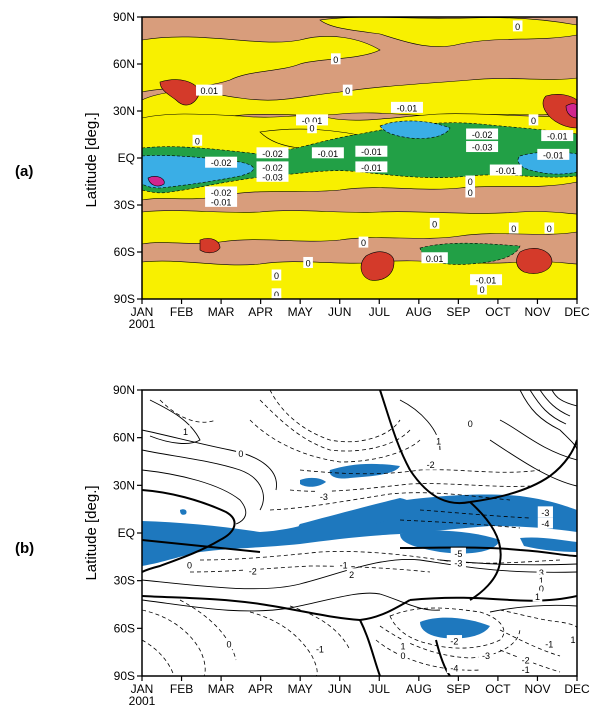 This screenshot has height=709, width=591. What do you see at coordinates (221, 689) in the screenshot?
I see `x-tick-label: MAR` at bounding box center [221, 689].